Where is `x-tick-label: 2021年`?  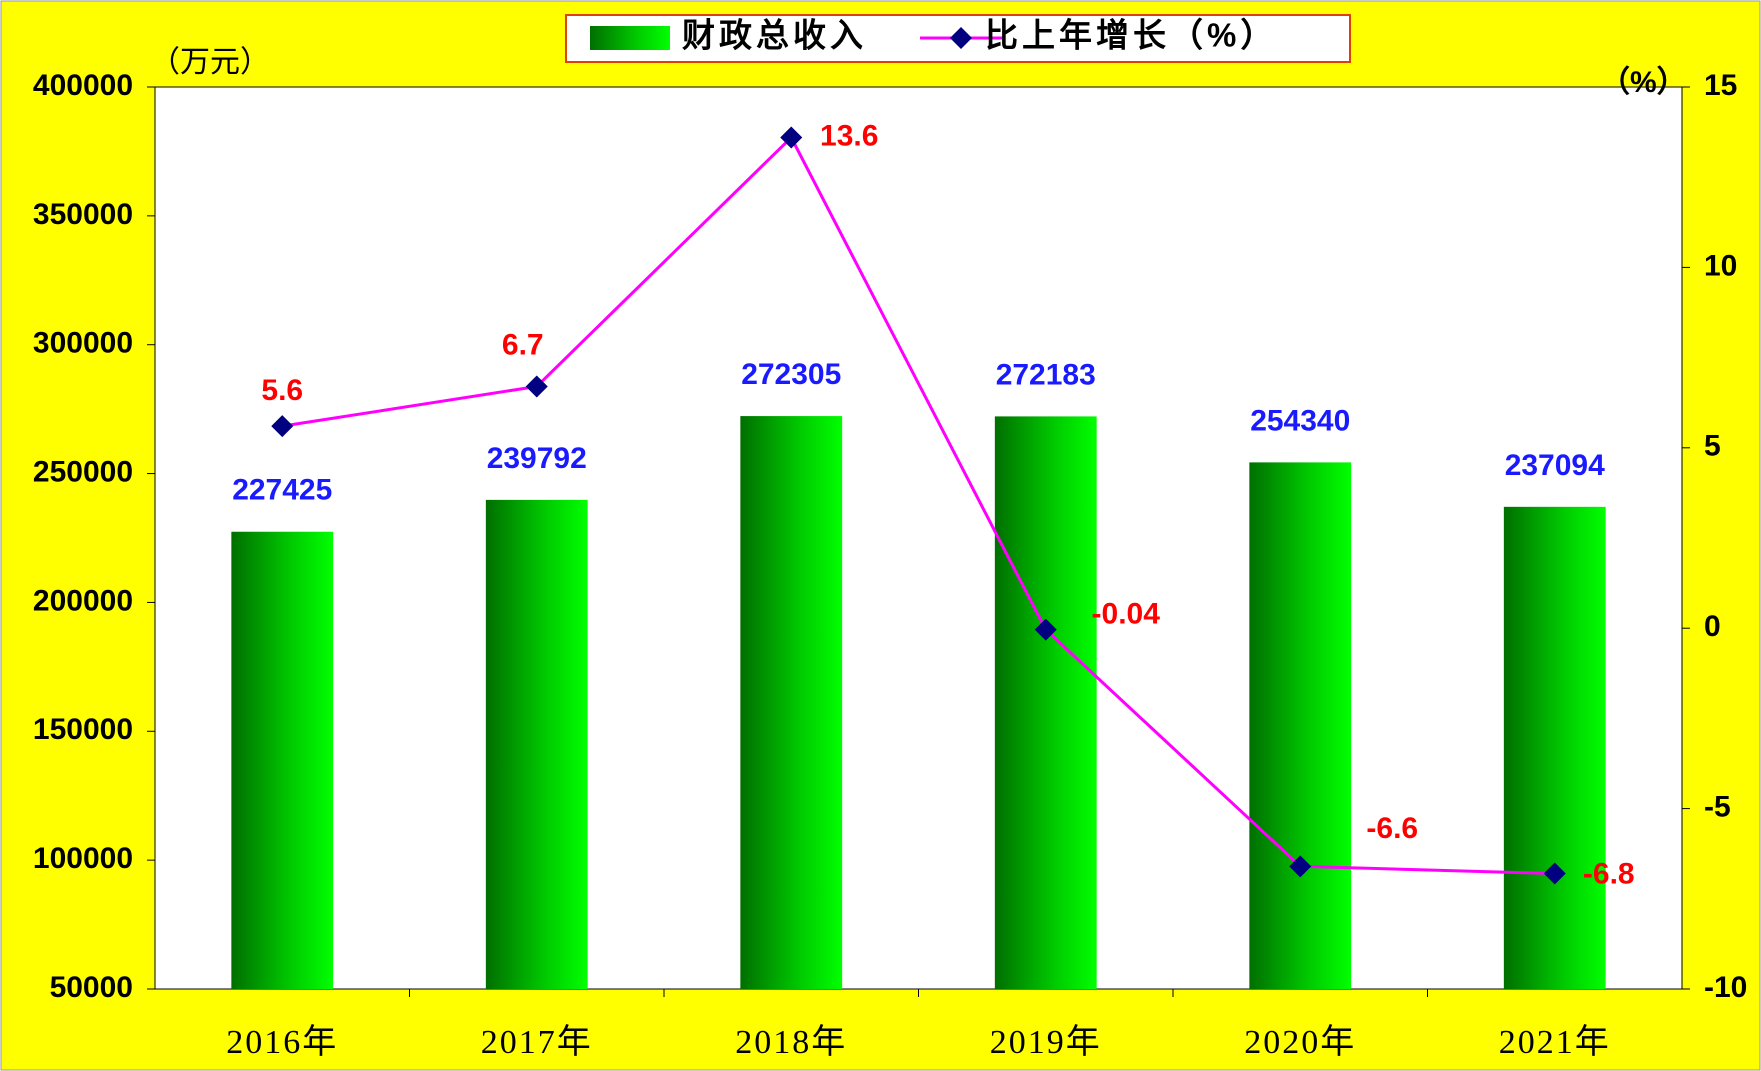
x-tick-label: 2021年 is located at coordinates (1555, 1042).